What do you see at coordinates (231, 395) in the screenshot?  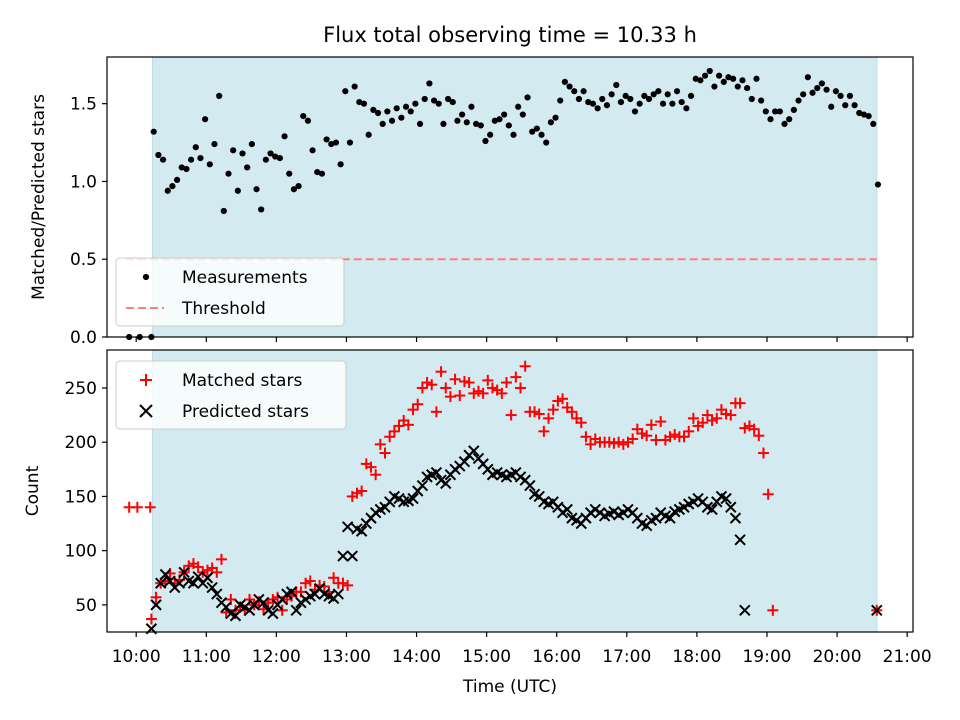 I see `legend: Matched stars Predicted stars` at bounding box center [231, 395].